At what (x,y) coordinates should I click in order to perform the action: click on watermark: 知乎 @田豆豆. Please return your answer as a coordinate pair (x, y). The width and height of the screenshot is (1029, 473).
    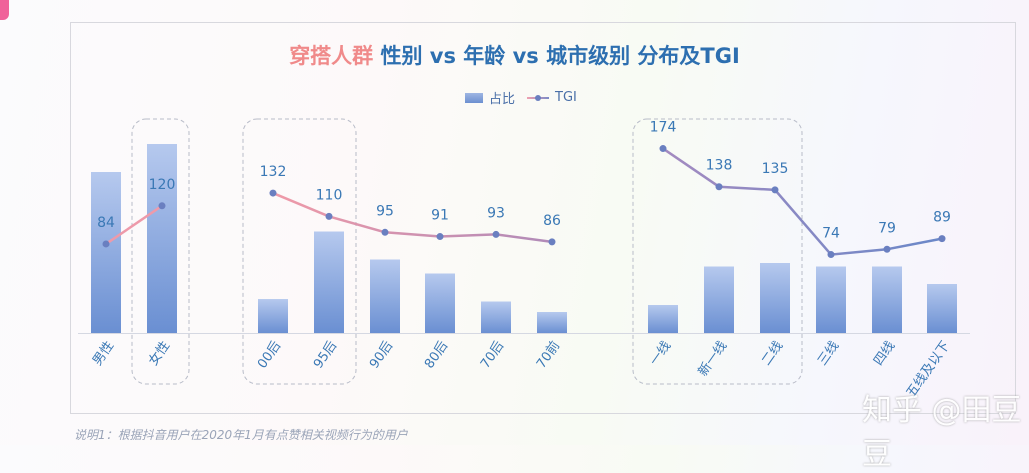
    Looking at the image, I should click on (942, 432).